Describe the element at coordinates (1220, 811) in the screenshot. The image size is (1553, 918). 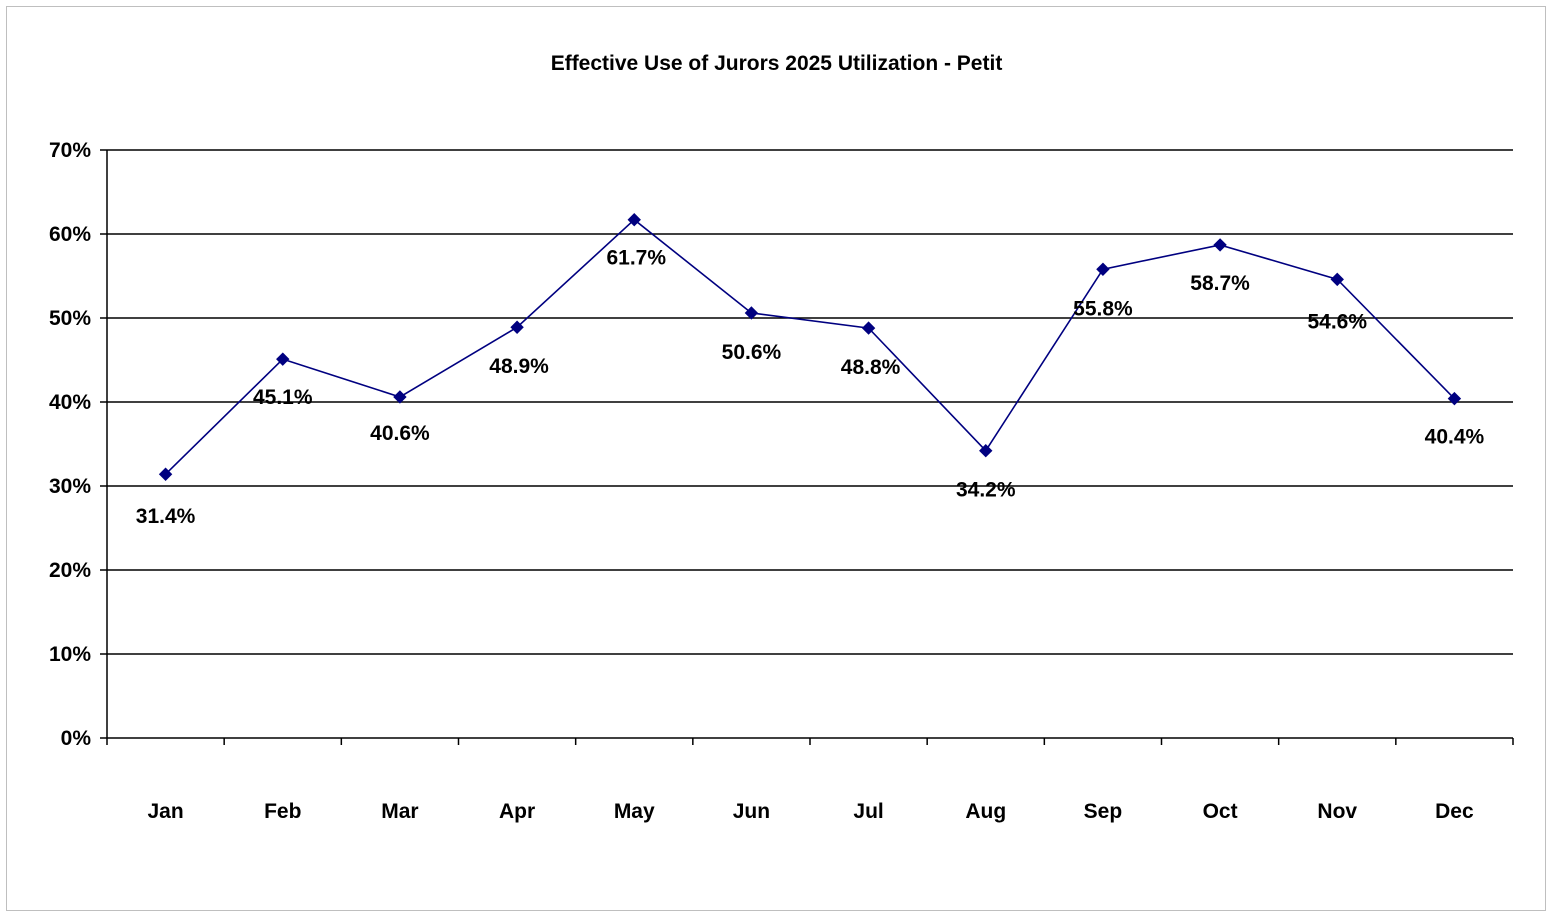
I see `x-tick-label: Oct` at that location.